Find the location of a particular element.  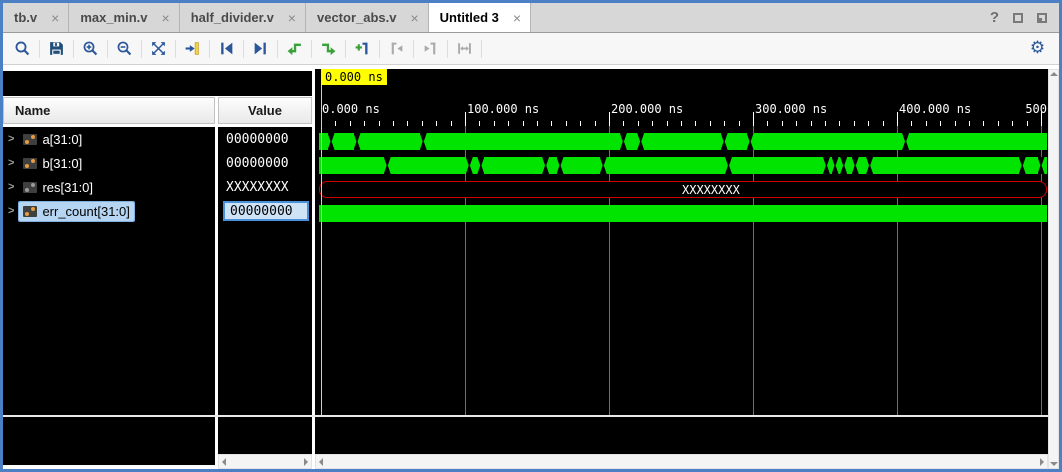

add-marker-icon is located at coordinates (362, 49).